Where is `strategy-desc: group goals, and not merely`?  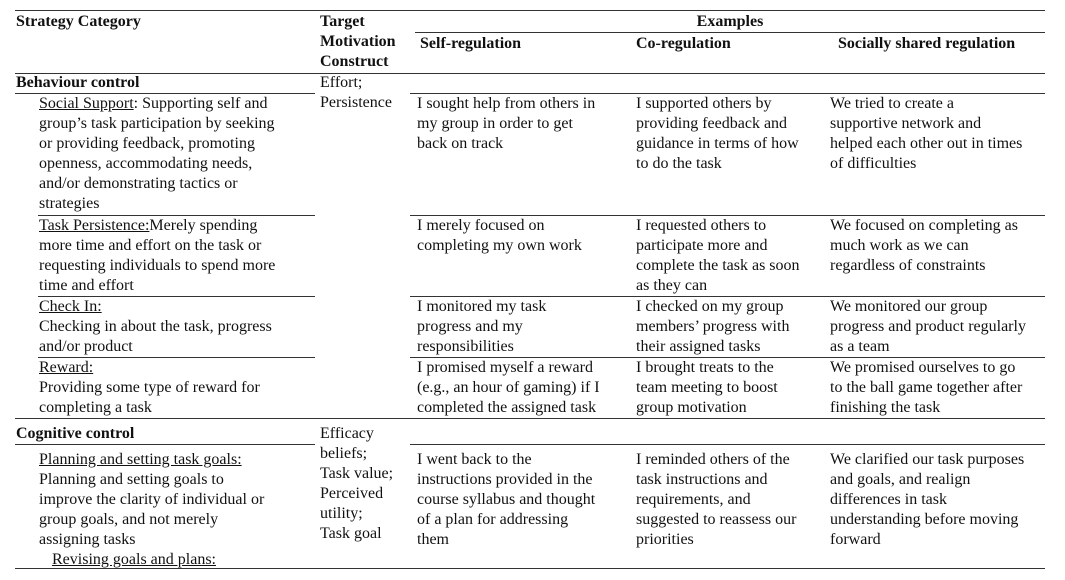 strategy-desc: group goals, and not merely is located at coordinates (129, 519).